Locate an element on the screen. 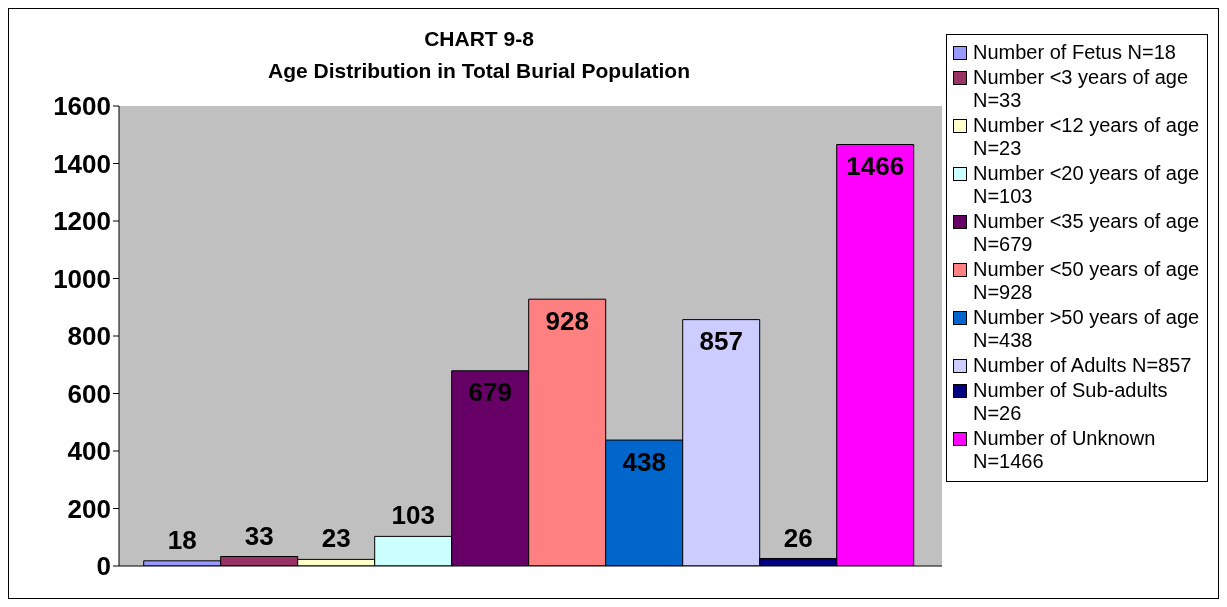 This screenshot has height=607, width=1227. y-tick-label: 1000 is located at coordinates (82, 278).